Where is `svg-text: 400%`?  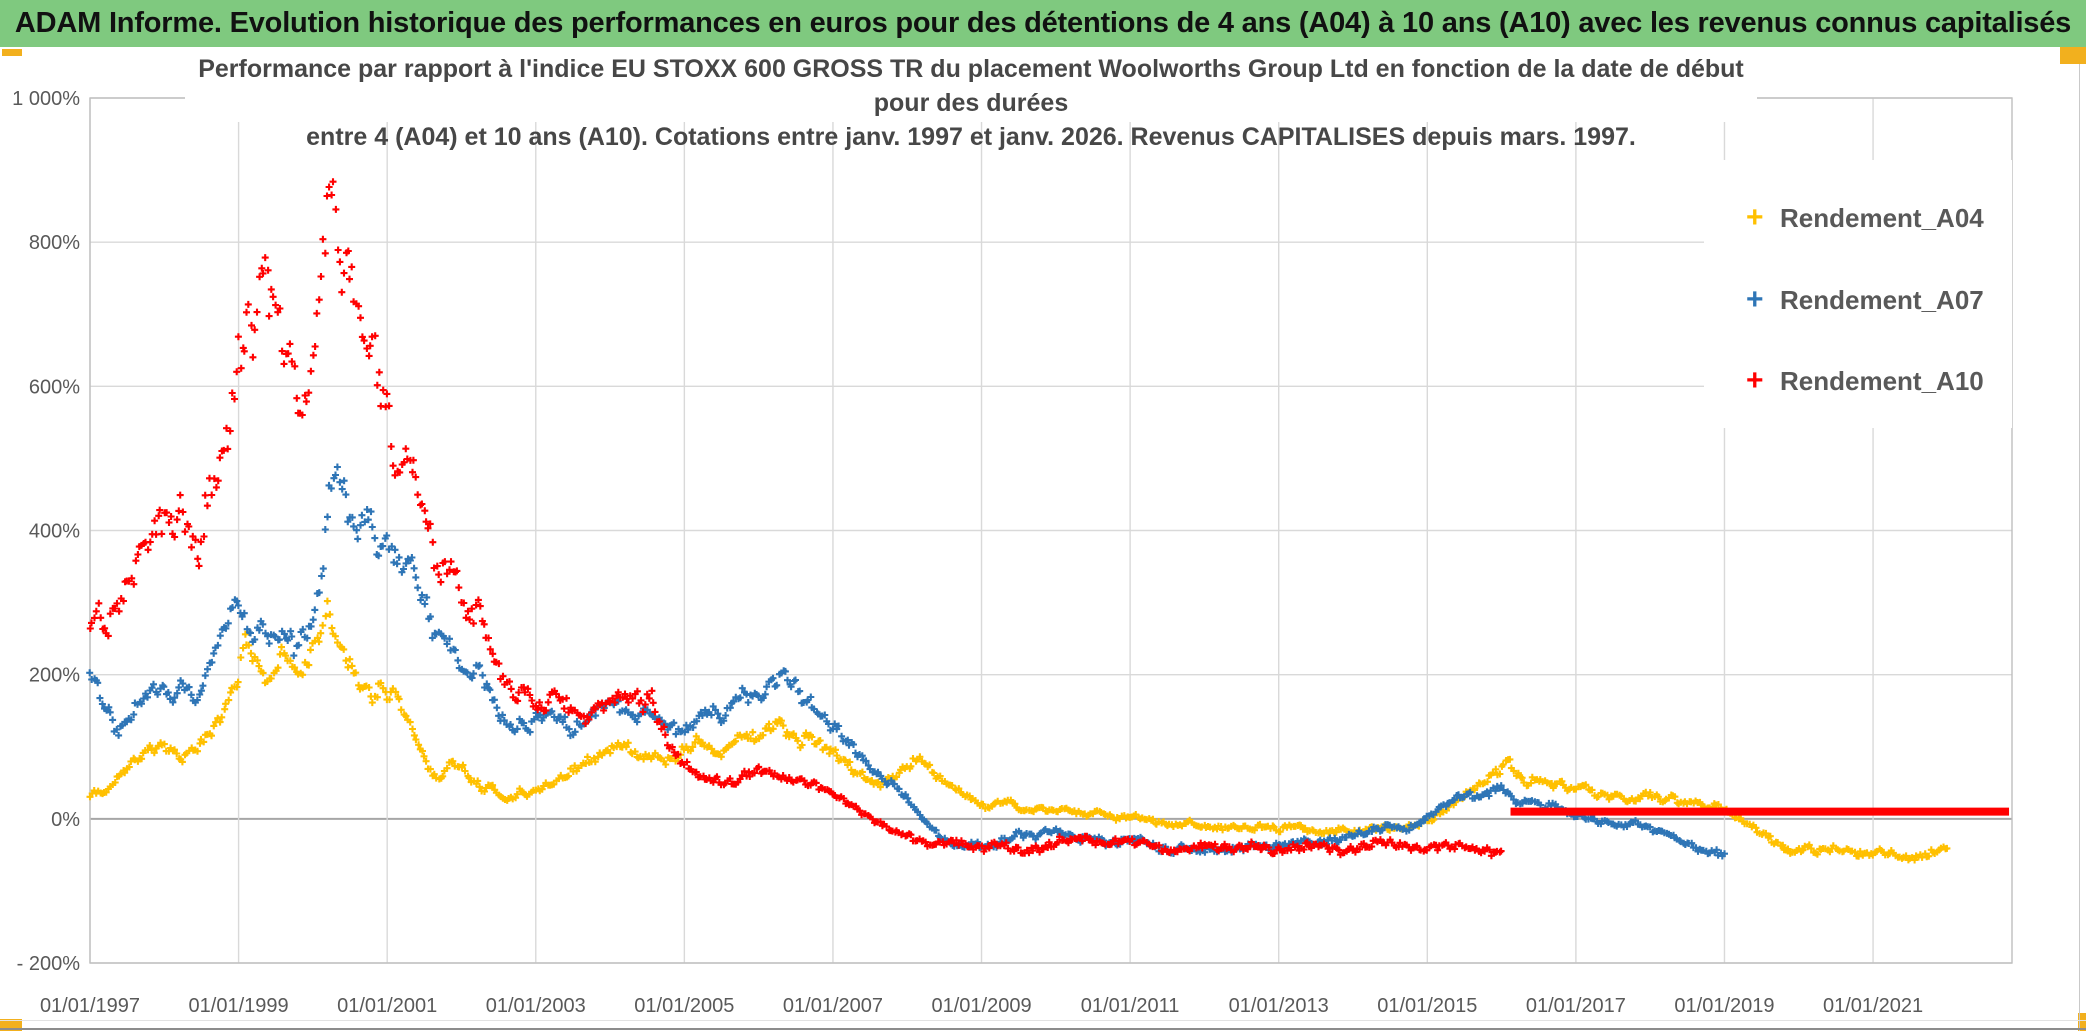
svg-text: 400% is located at coordinates (54, 532).